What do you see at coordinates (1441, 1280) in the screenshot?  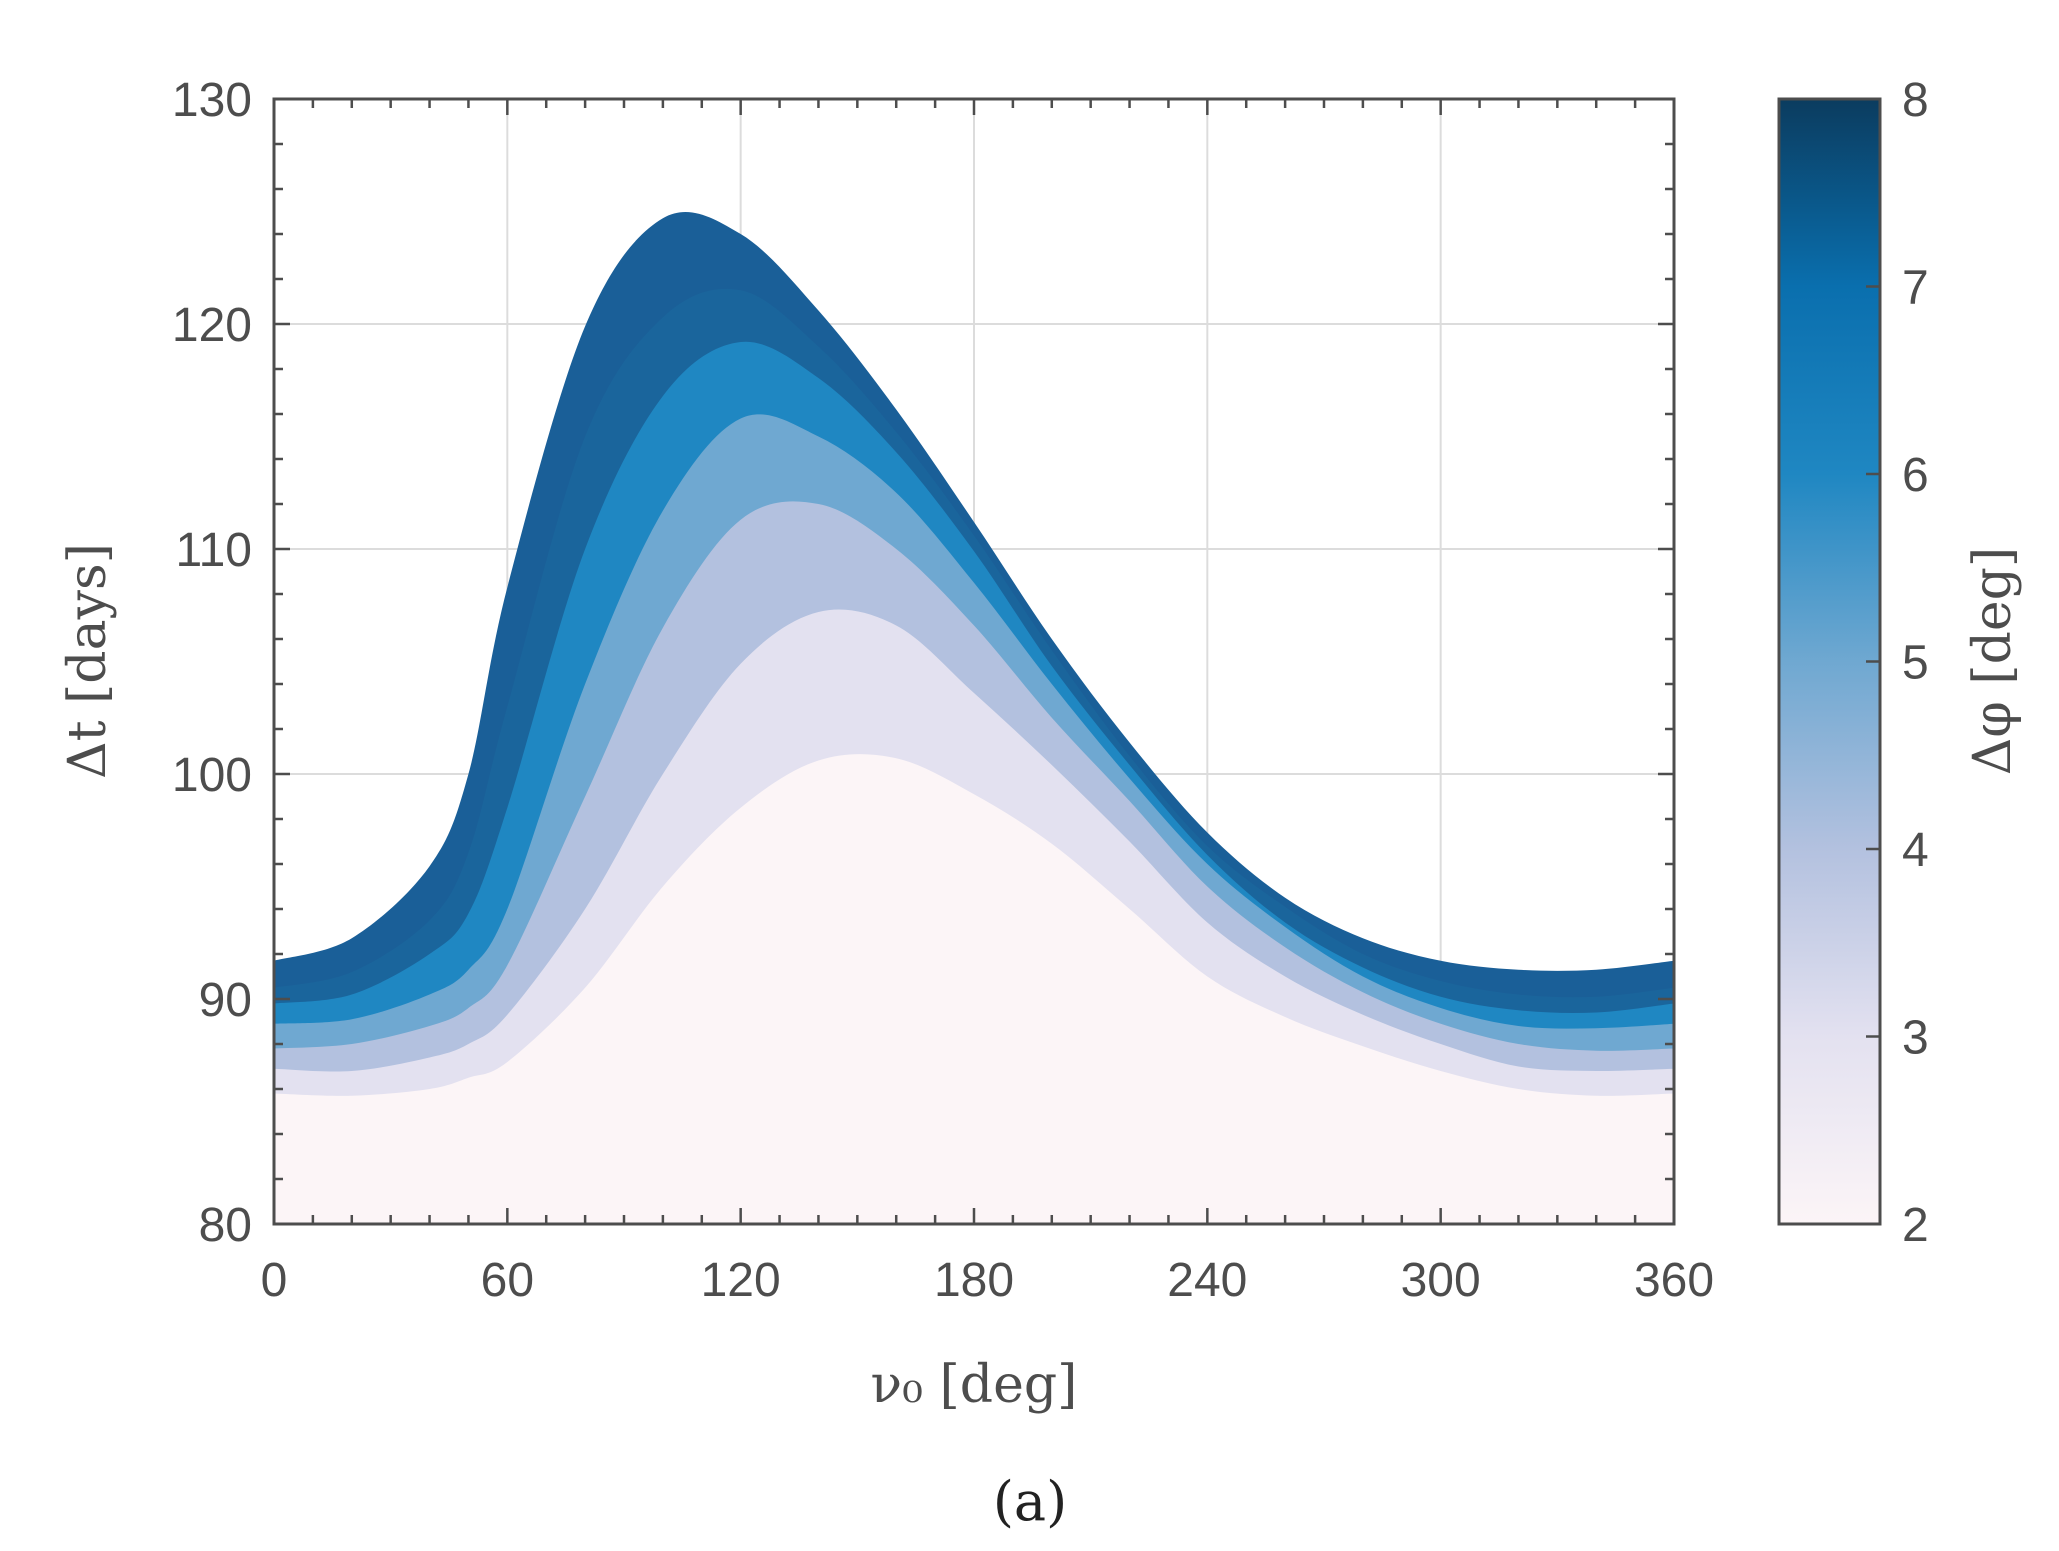 I see `x-tick-label: 300` at bounding box center [1441, 1280].